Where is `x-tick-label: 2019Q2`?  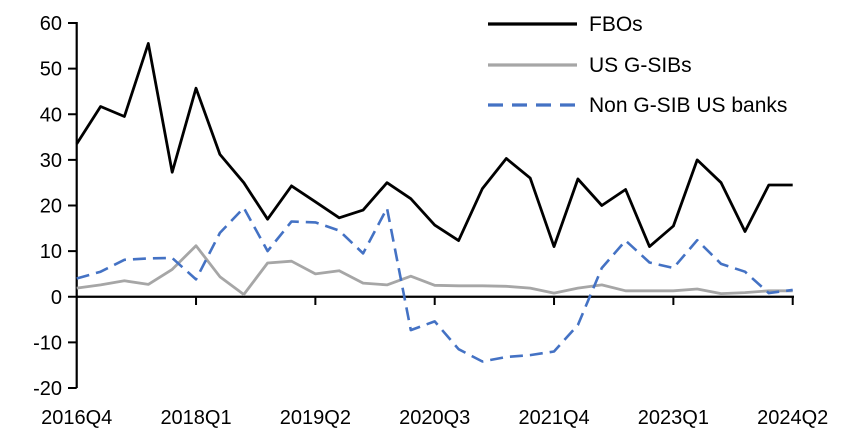 x-tick-label: 2019Q2 is located at coordinates (315, 418).